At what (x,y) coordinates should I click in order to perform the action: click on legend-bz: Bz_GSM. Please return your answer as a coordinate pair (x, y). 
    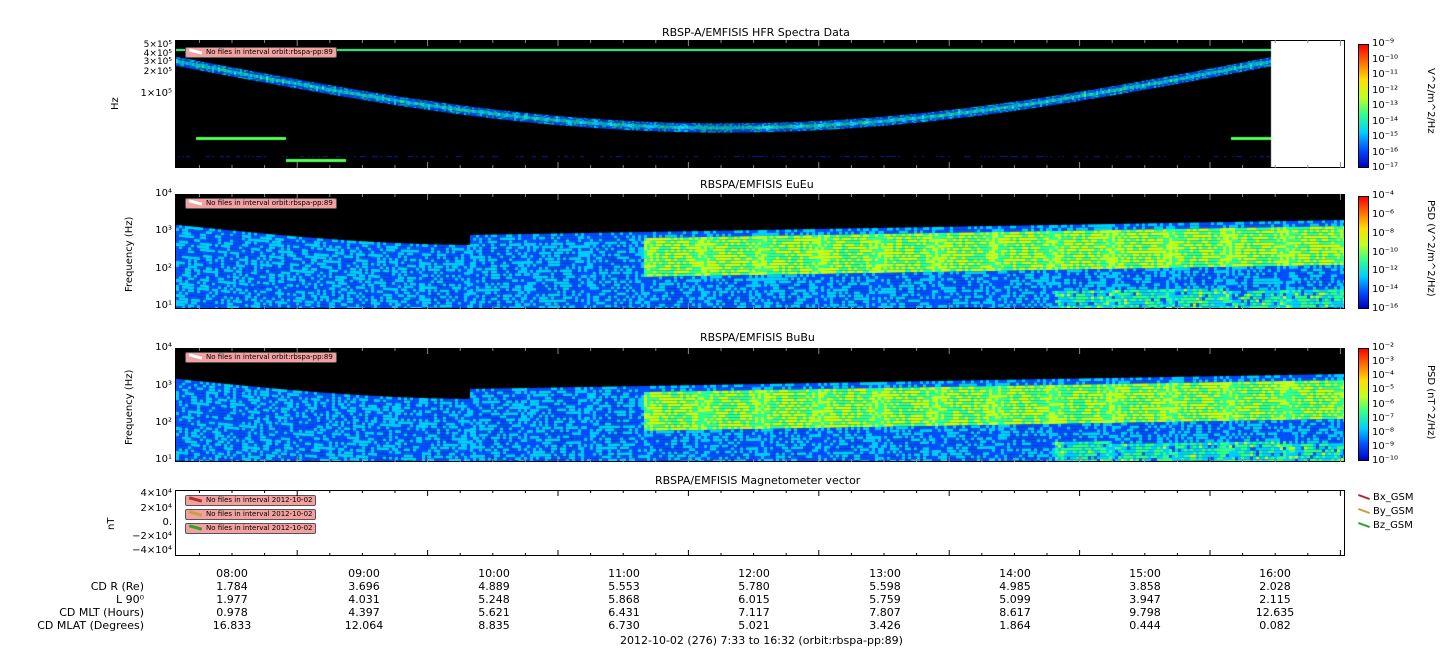
    Looking at the image, I should click on (1385, 525).